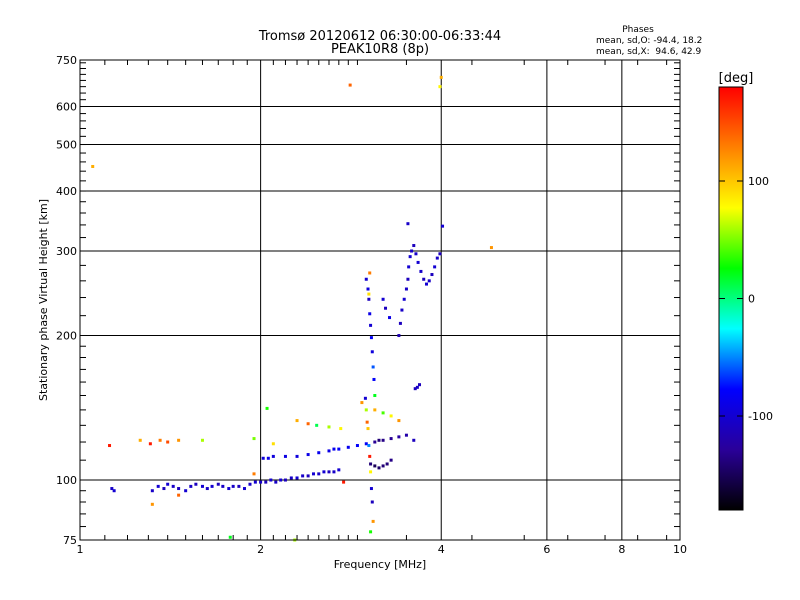 This screenshot has height=600, width=800. Describe the element at coordinates (441, 549) in the screenshot. I see `x-tick-label: 4` at that location.